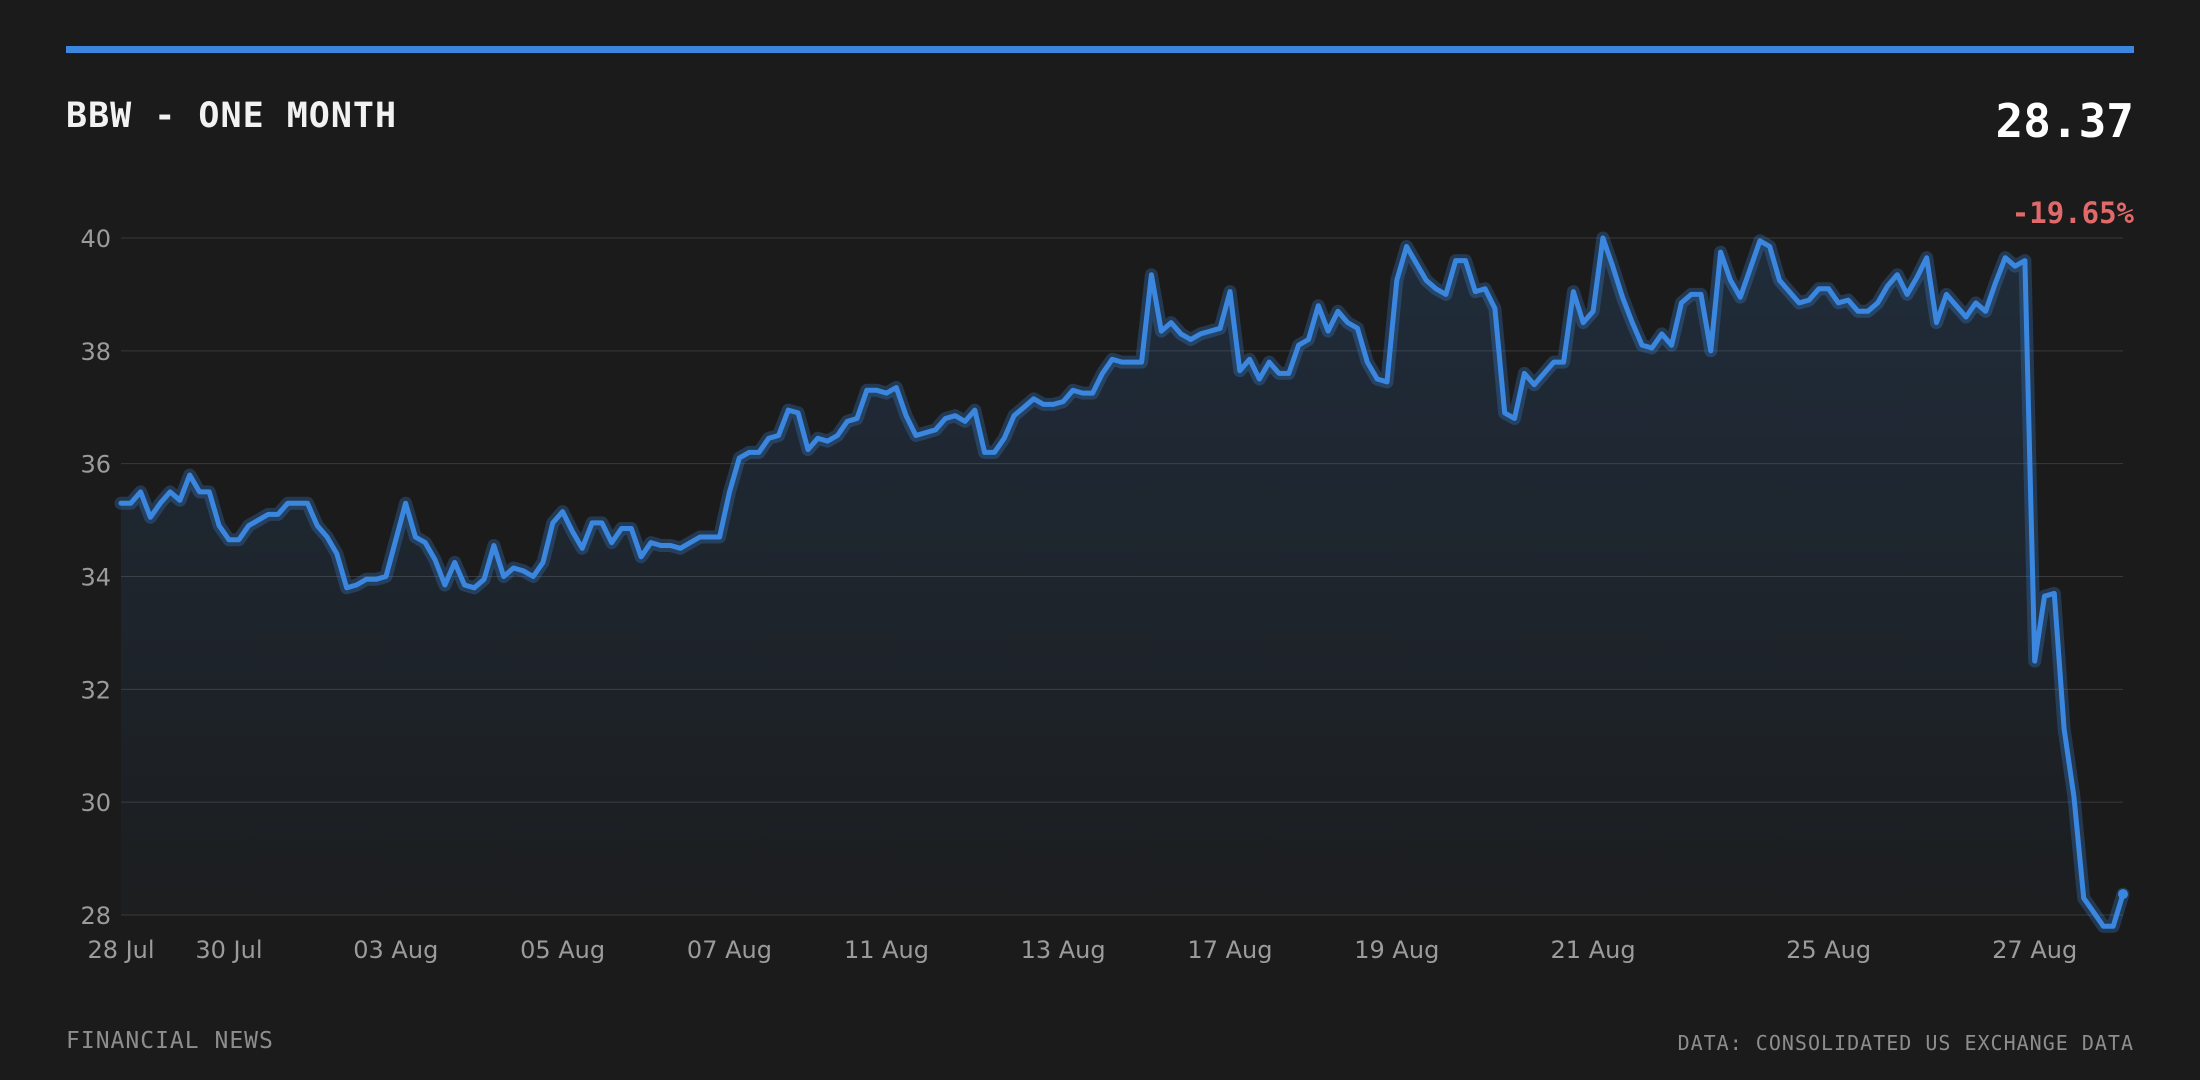  Describe the element at coordinates (95, 239) in the screenshot. I see `y-tick-label: 40` at that location.